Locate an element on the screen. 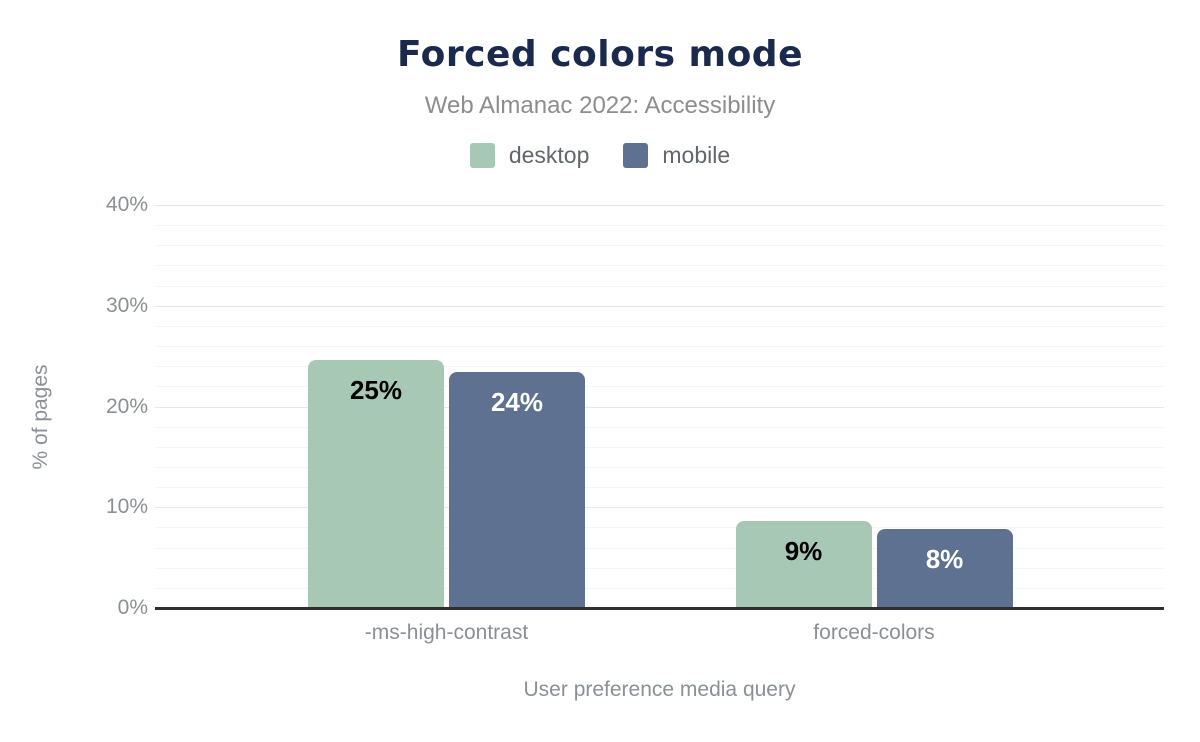 The height and width of the screenshot is (742, 1200). legend-item-desktop: desktop is located at coordinates (529, 155).